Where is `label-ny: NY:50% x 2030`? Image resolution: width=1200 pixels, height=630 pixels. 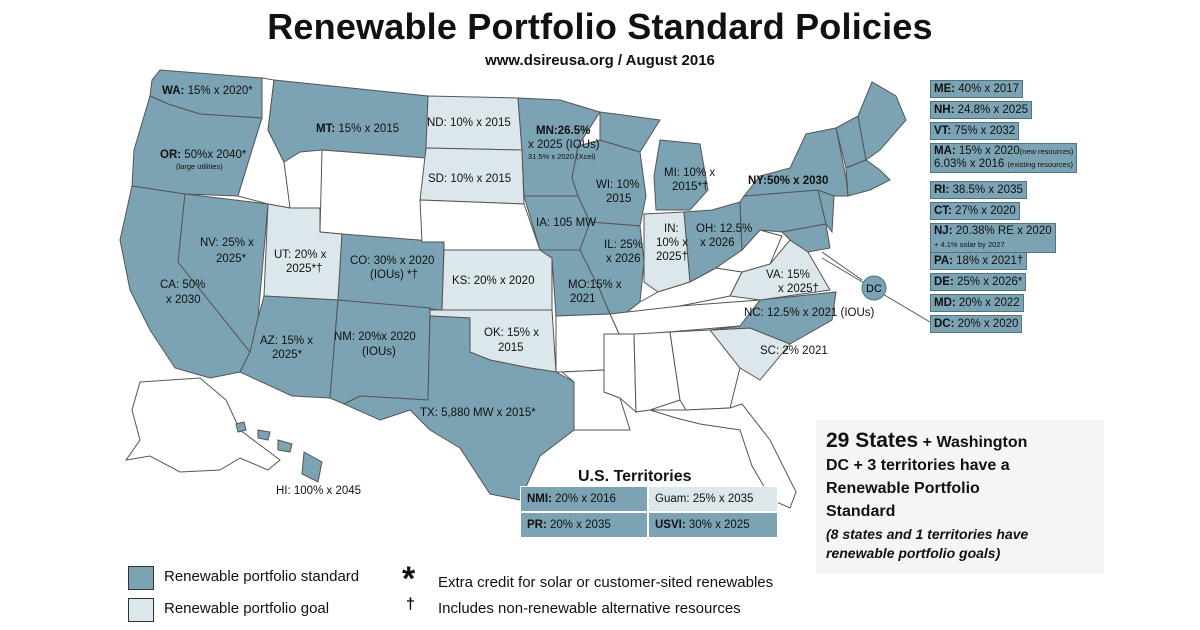
label-ny: NY:50% x 2030 is located at coordinates (788, 181).